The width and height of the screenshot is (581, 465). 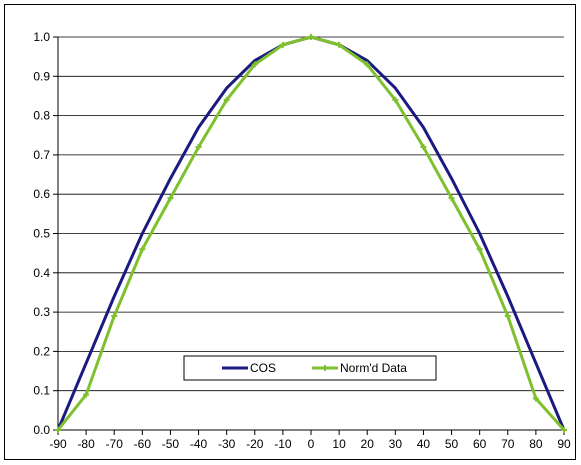 I want to click on y-tick-label: 0.5, so click(x=41, y=234).